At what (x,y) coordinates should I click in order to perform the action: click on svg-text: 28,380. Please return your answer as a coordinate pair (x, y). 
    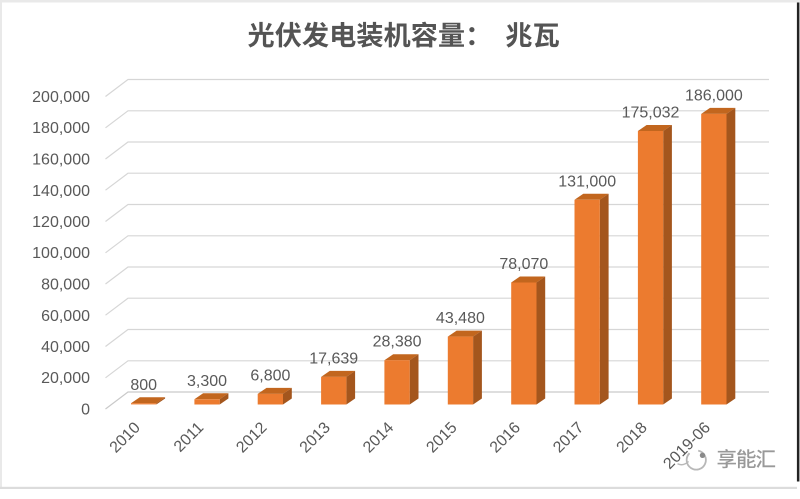
    Looking at the image, I should click on (397, 342).